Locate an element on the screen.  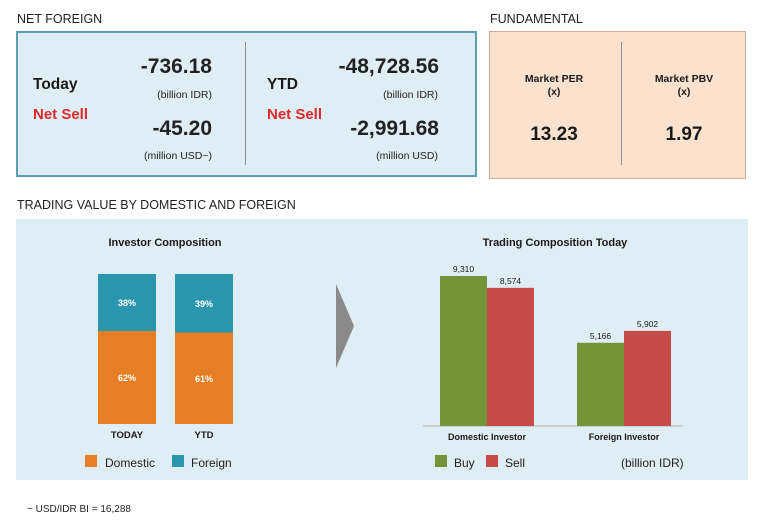
stack-label-domestic-ytd: 61% is located at coordinates (204, 379).